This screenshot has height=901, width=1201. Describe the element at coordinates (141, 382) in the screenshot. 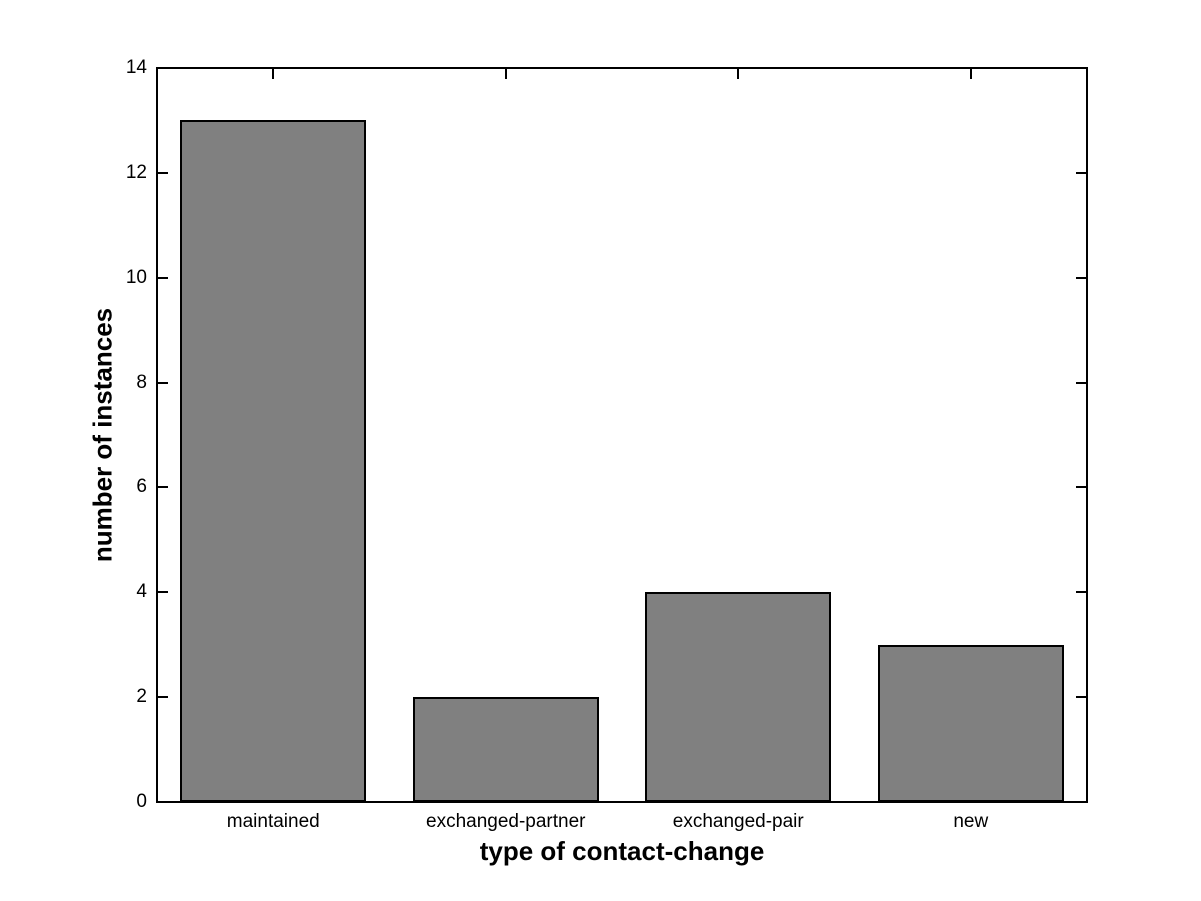

I see `y-tick-label: 8` at that location.